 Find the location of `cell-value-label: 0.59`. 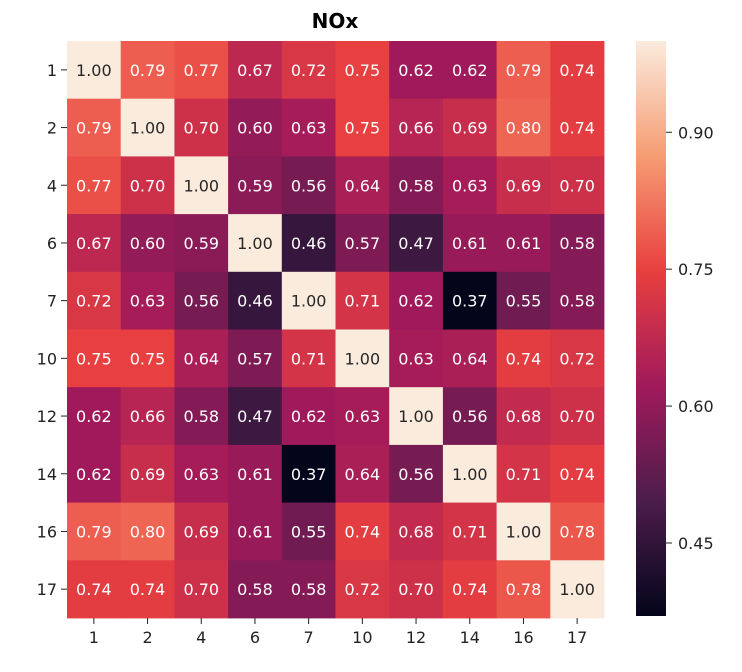

cell-value-label: 0.59 is located at coordinates (201, 243).